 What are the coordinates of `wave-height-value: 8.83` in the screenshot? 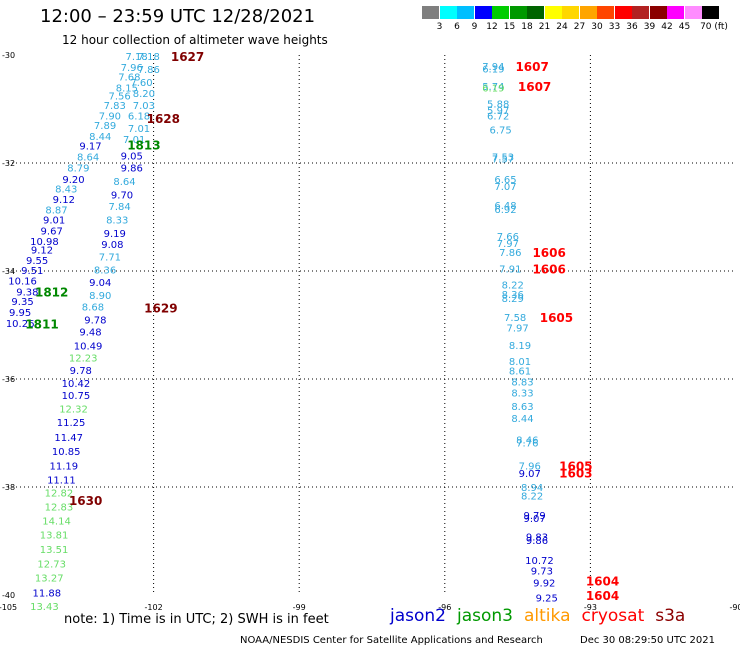 It's located at (522, 383).